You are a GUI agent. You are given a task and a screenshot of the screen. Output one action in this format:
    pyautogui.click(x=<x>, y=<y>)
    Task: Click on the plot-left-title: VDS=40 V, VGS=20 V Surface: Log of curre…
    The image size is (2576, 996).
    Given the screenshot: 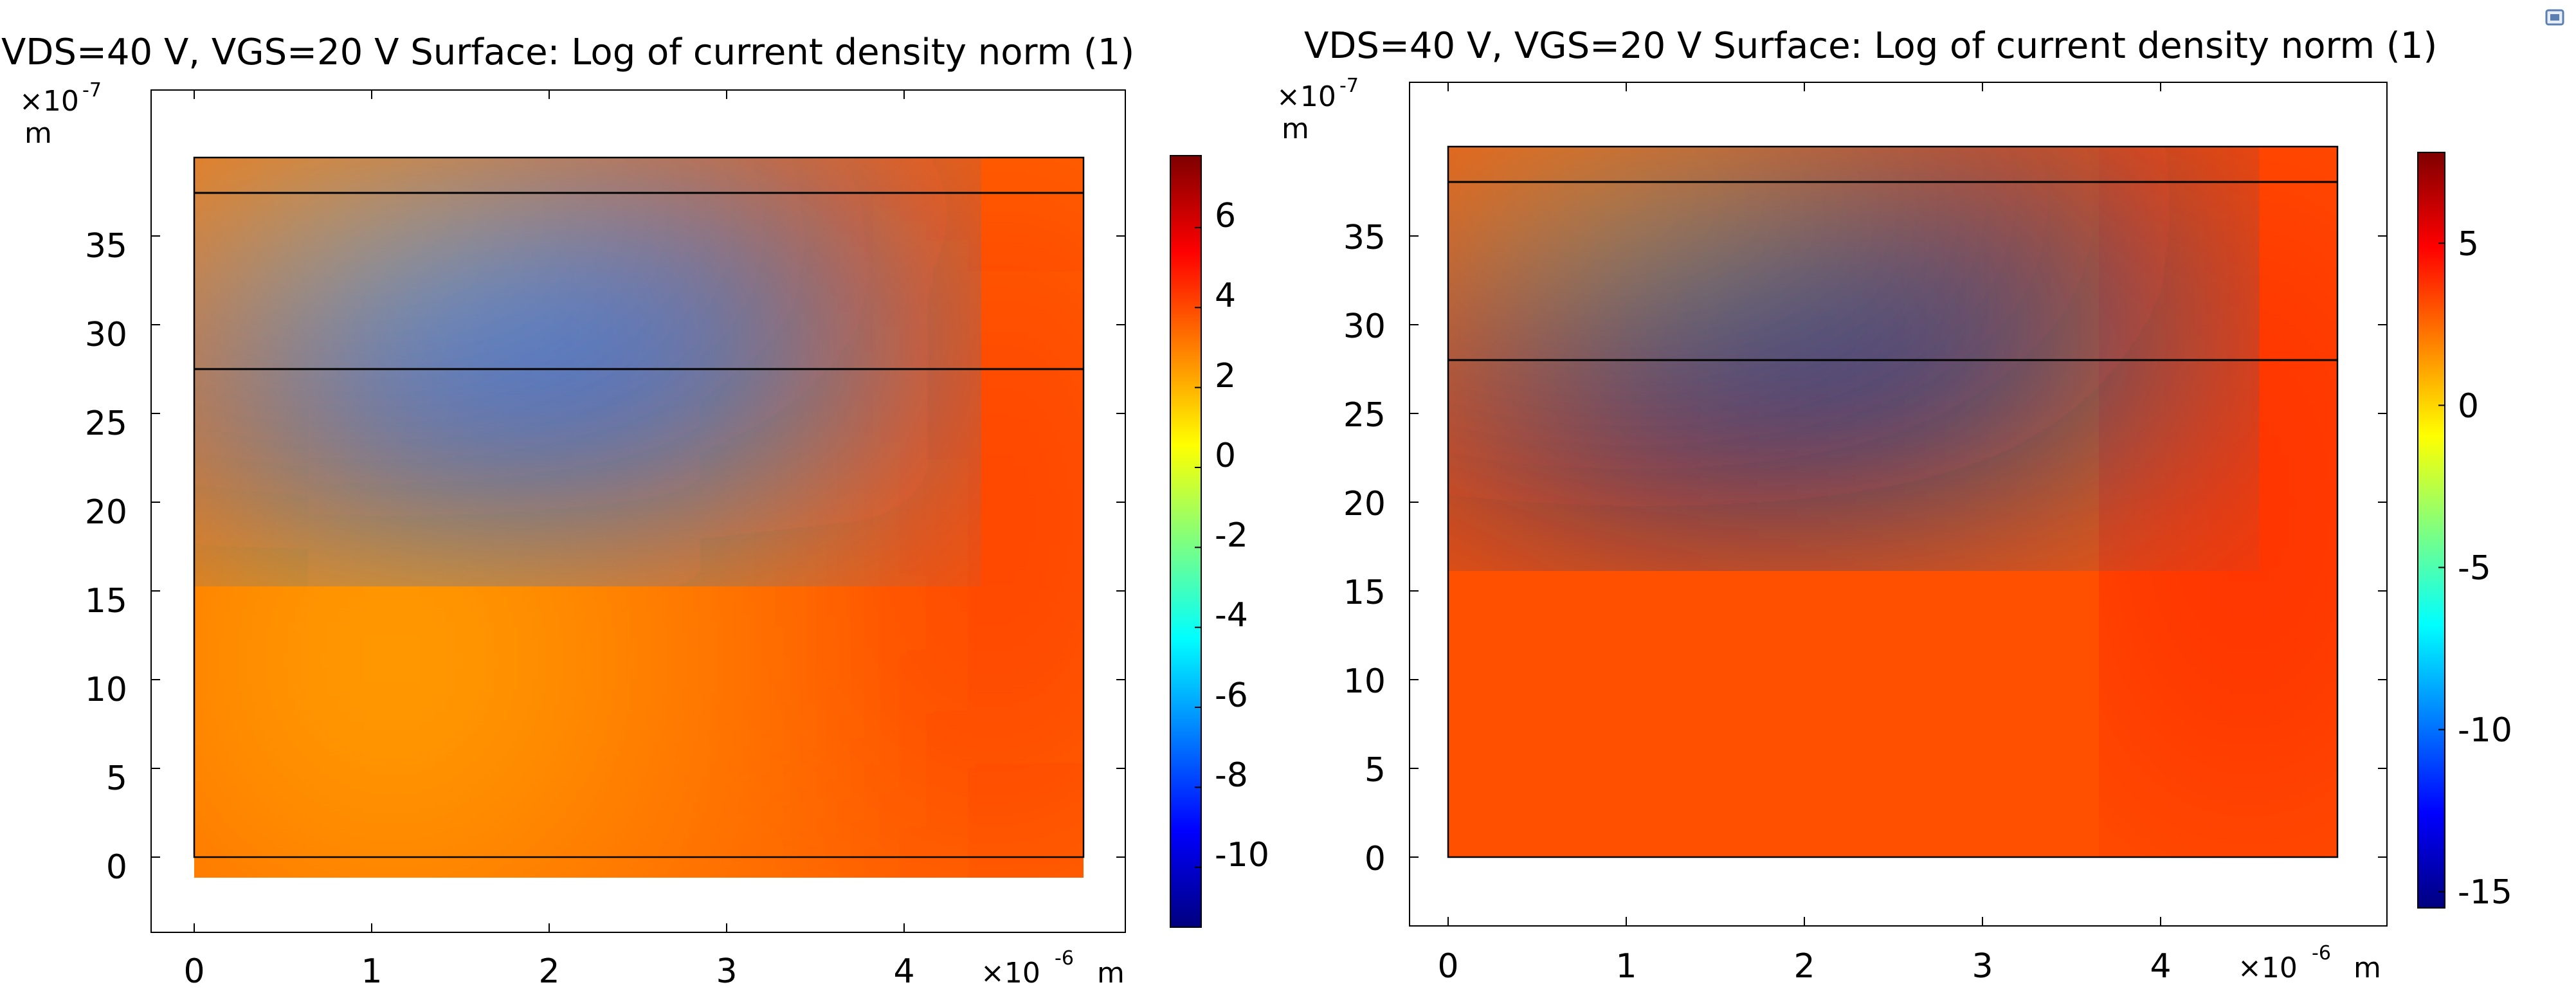 What is the action you would take?
    pyautogui.click(x=567, y=52)
    